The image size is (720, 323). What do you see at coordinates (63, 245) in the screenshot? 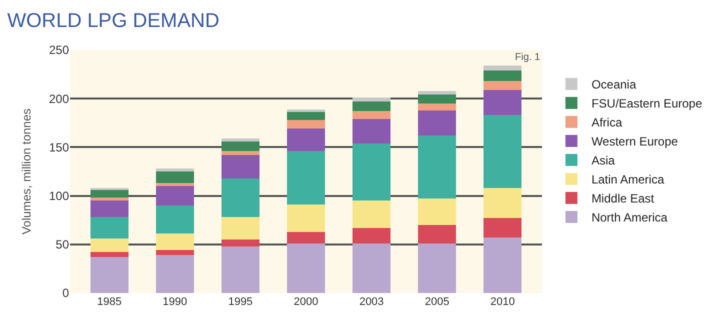
I see `y-tick-label: 50` at bounding box center [63, 245].